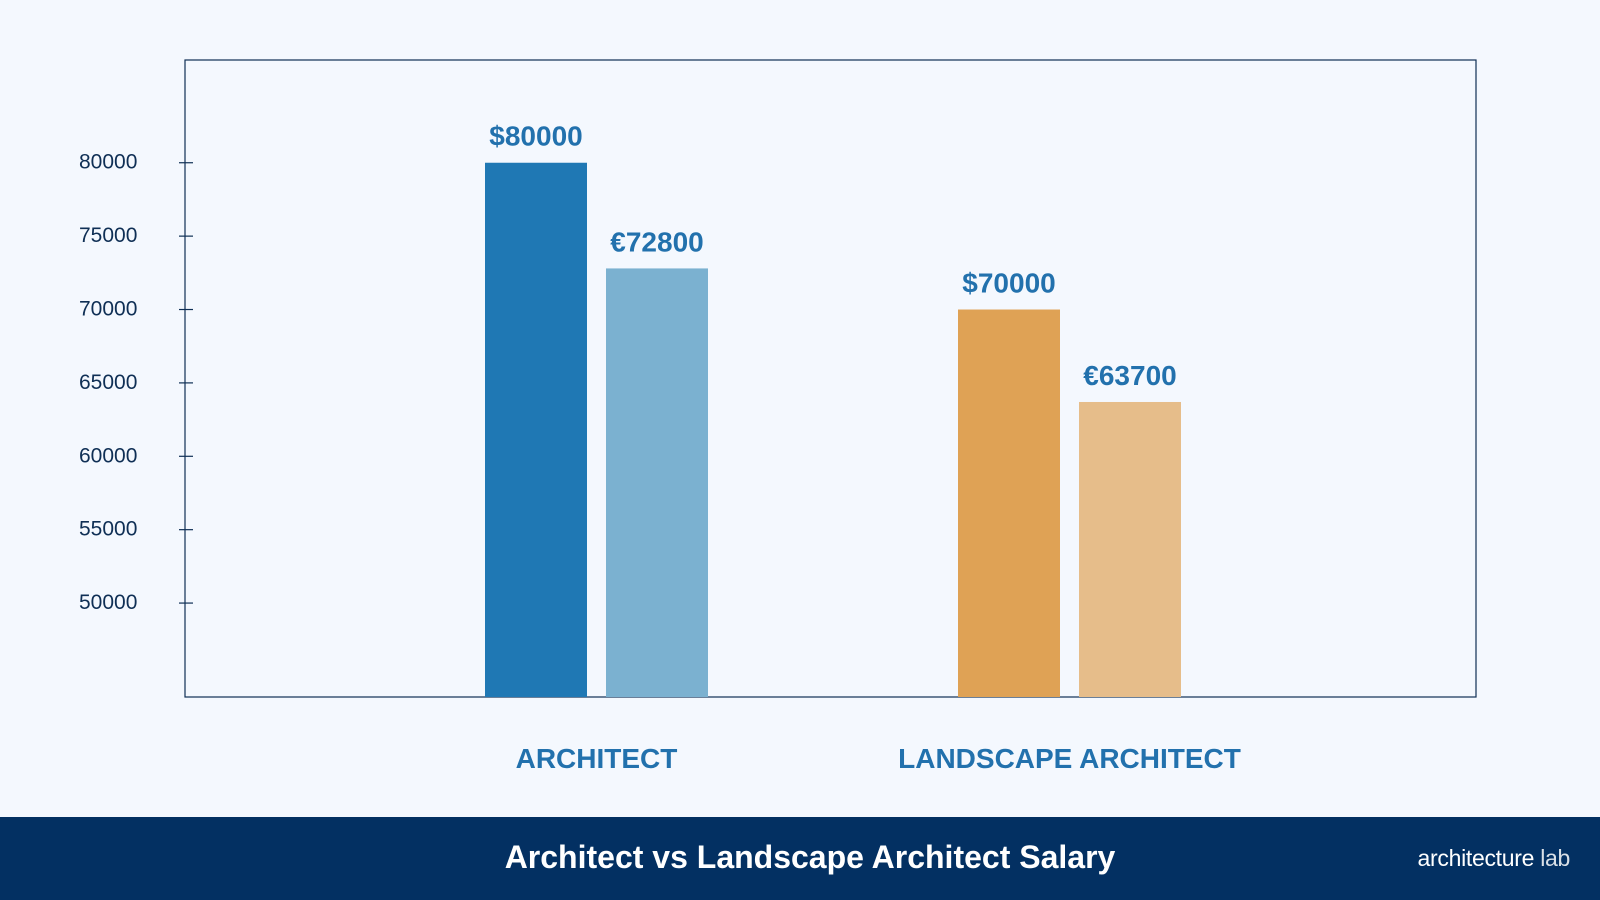 Image resolution: width=1600 pixels, height=900 pixels. Describe the element at coordinates (108, 382) in the screenshot. I see `y-tick-label: 65000` at that location.